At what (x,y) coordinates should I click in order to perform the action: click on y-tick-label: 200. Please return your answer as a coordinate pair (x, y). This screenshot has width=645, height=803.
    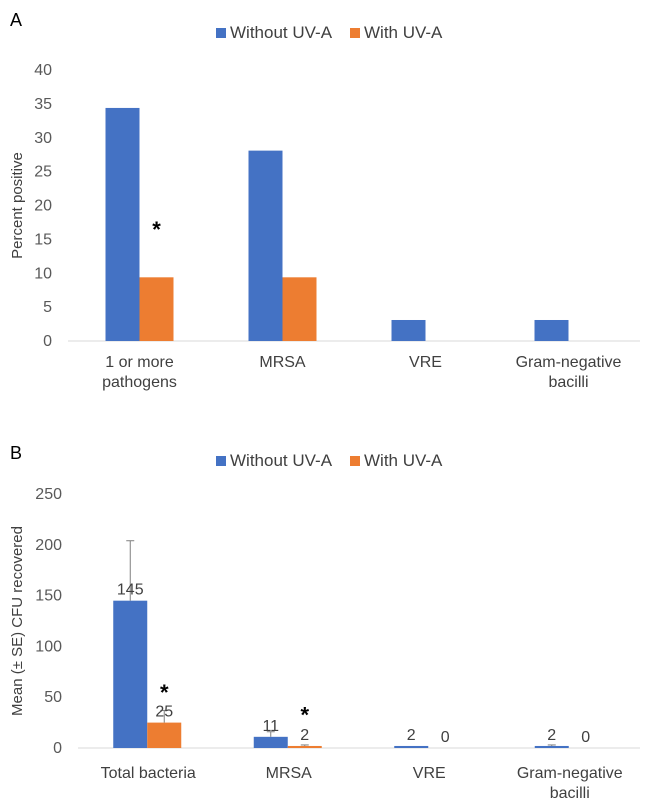
    Looking at the image, I should click on (48, 545).